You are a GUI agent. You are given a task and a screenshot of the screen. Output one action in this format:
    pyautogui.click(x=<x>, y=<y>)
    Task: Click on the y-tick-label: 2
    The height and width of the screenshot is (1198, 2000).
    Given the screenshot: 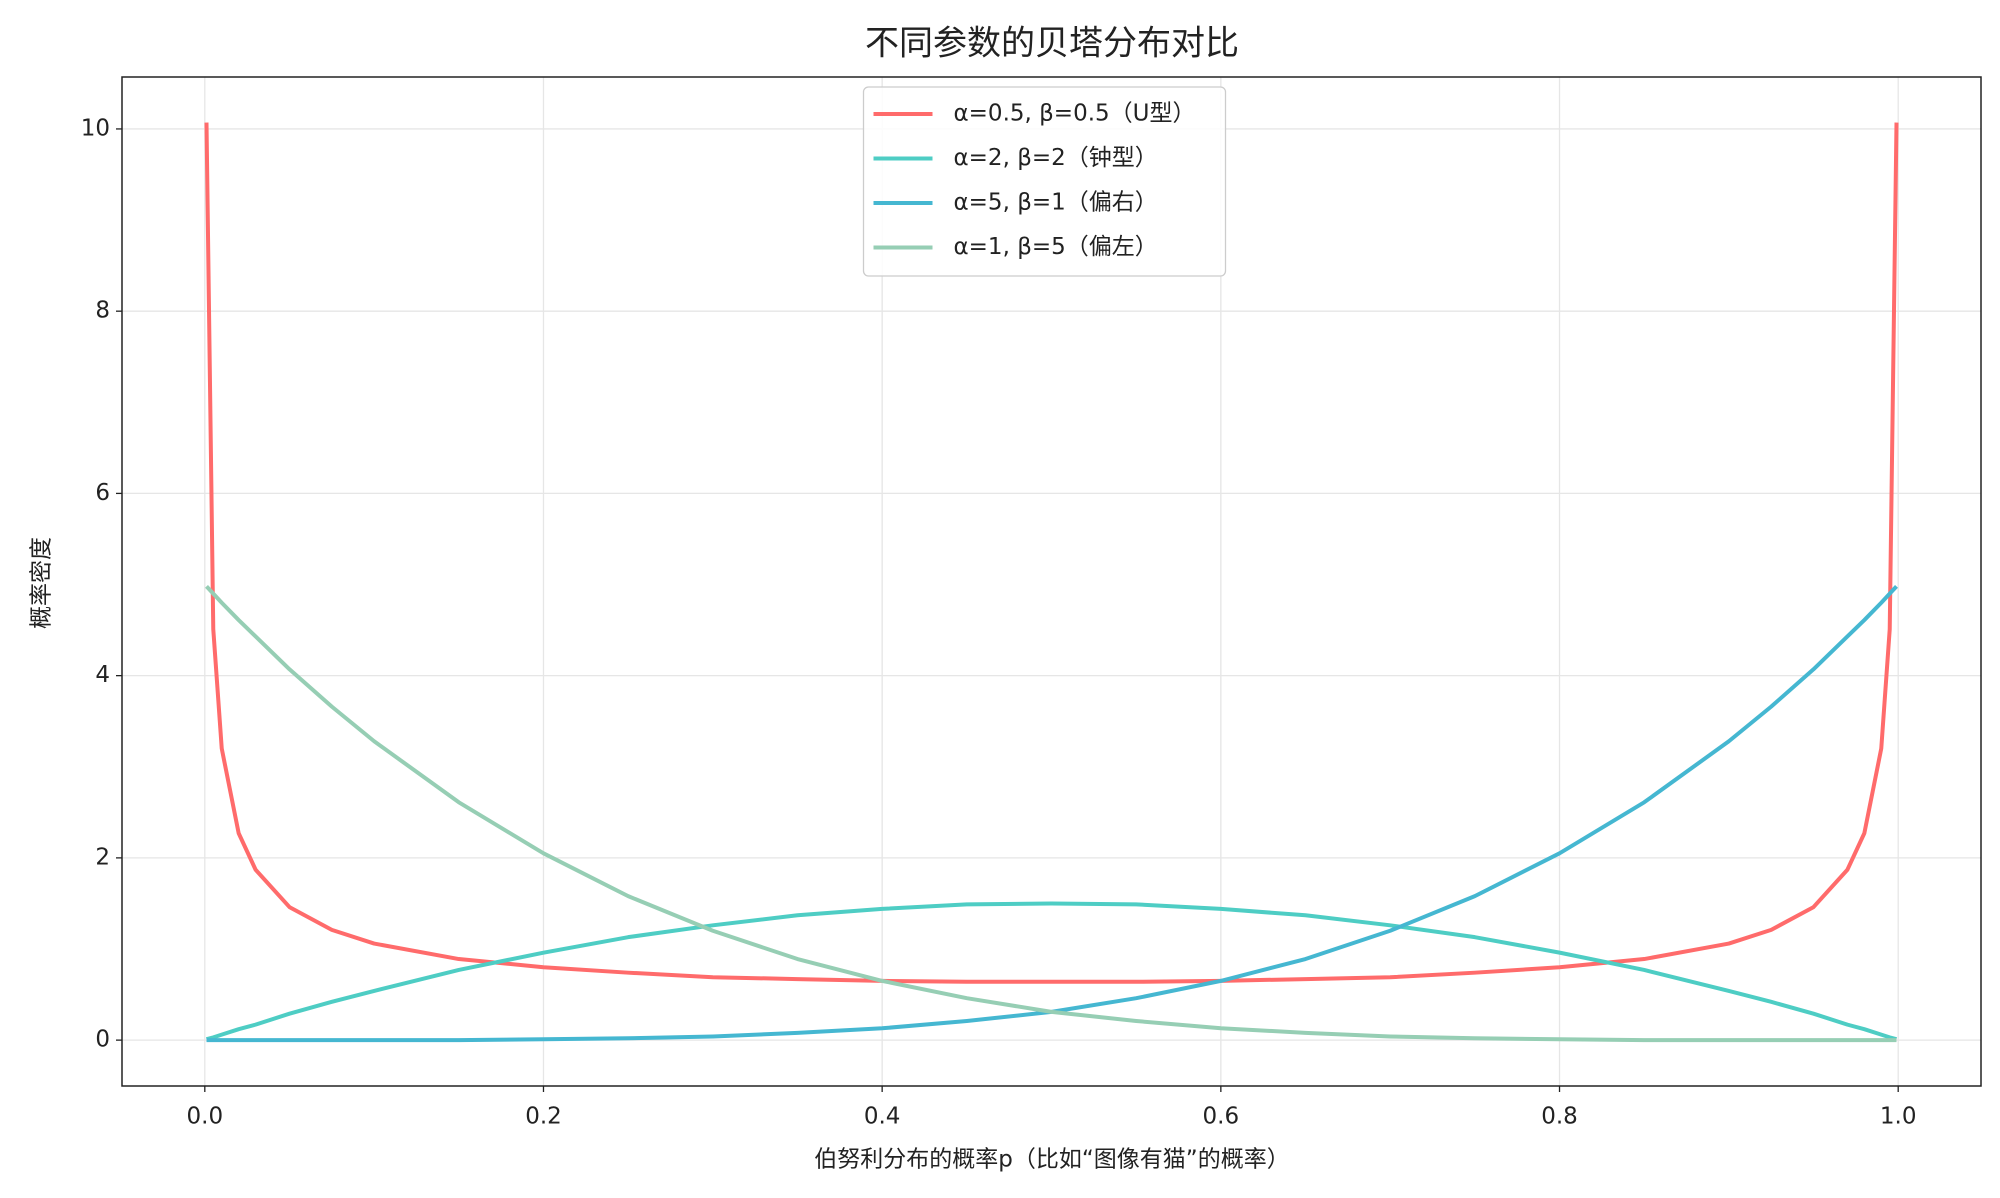 What is the action you would take?
    pyautogui.click(x=102, y=857)
    